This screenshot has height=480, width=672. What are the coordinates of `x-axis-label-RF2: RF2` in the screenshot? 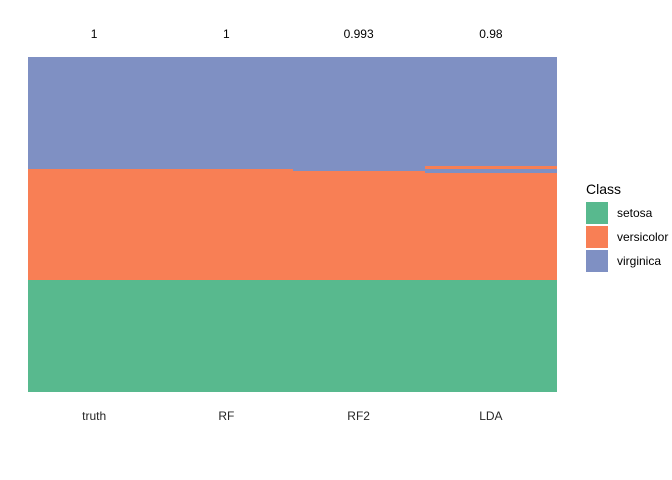 It's located at (358, 416).